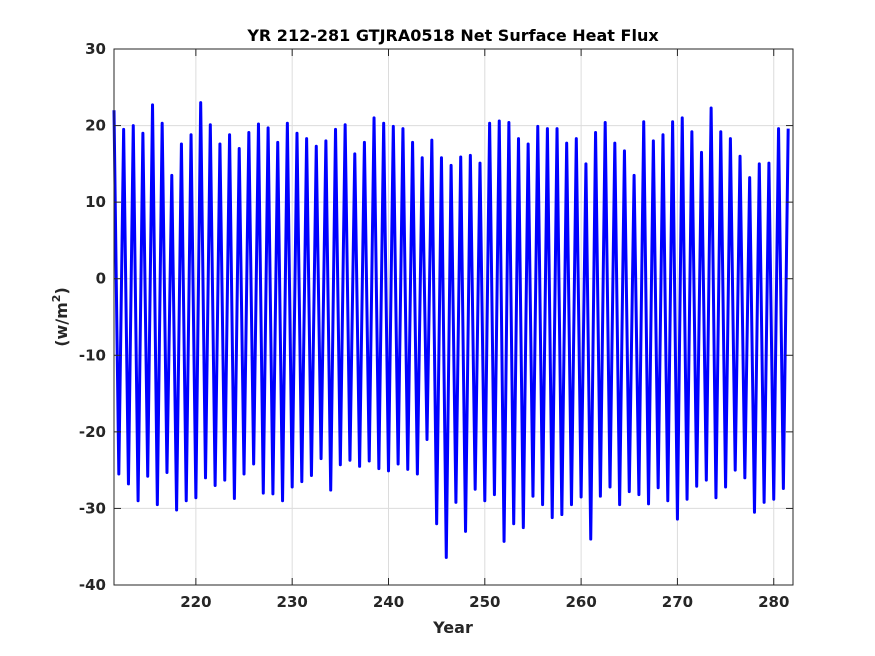 The width and height of the screenshot is (875, 656). Describe the element at coordinates (773, 602) in the screenshot. I see `x-tick-label: 280` at that location.